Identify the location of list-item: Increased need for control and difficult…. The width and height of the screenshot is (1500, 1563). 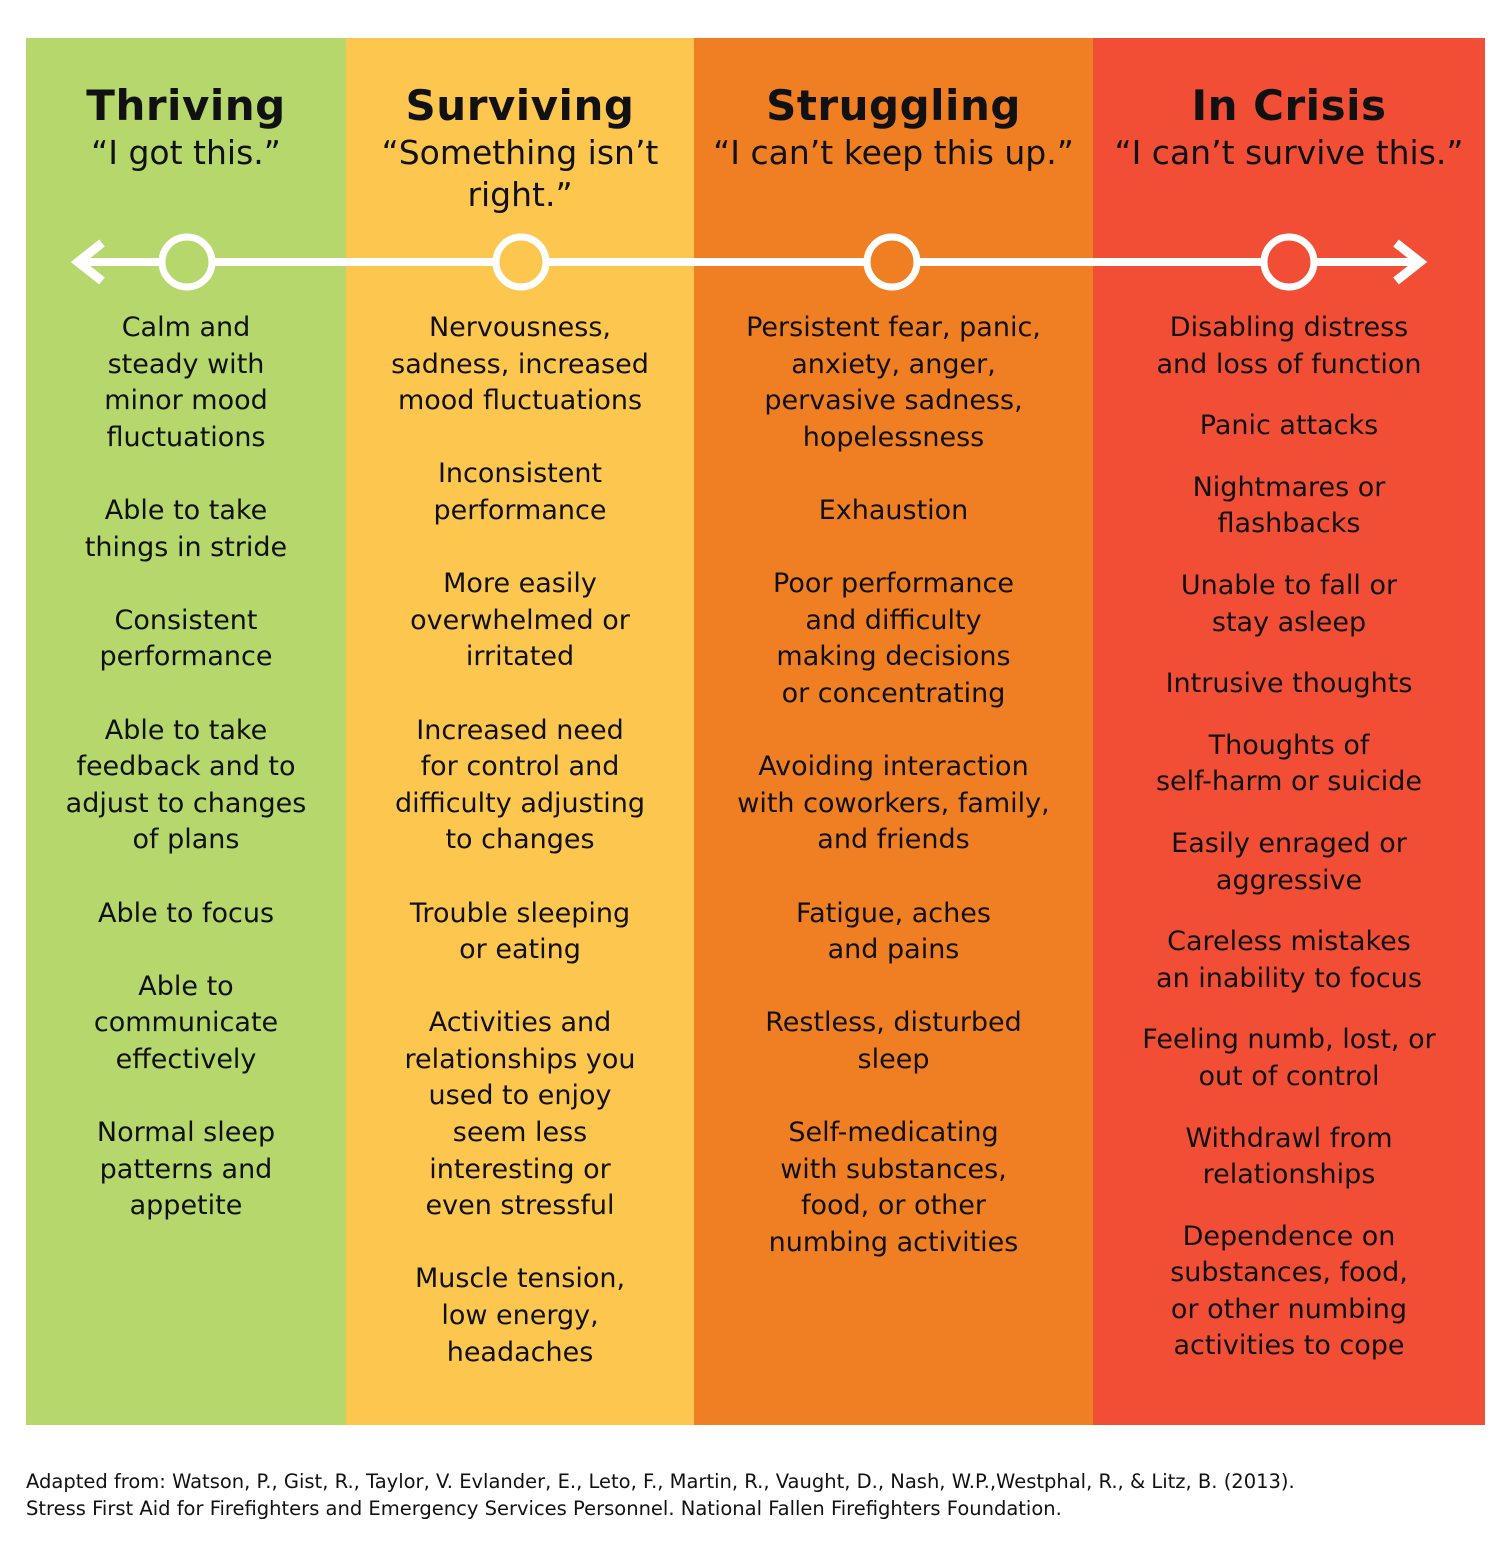
(520, 785).